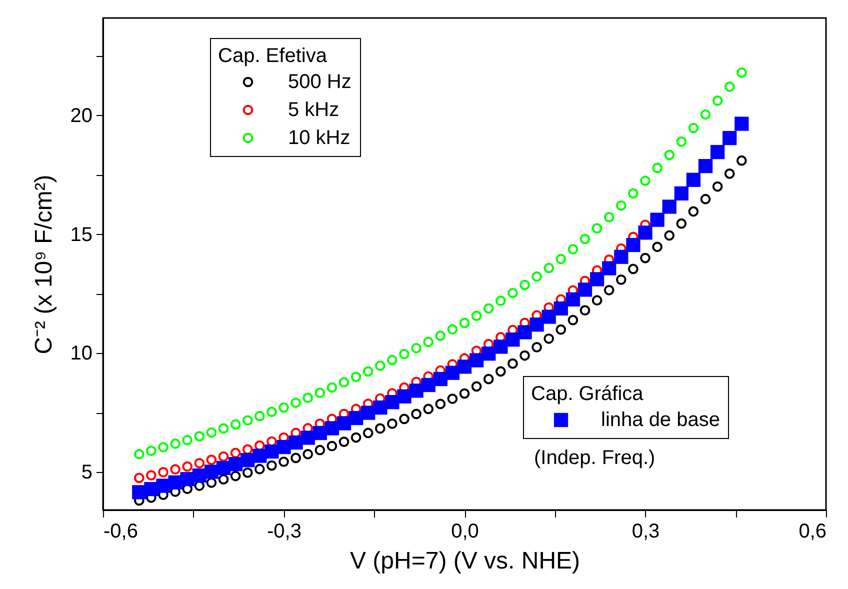  I want to click on y-axis-title: C⁻² (x 10⁹ F/cm²), so click(44, 264).